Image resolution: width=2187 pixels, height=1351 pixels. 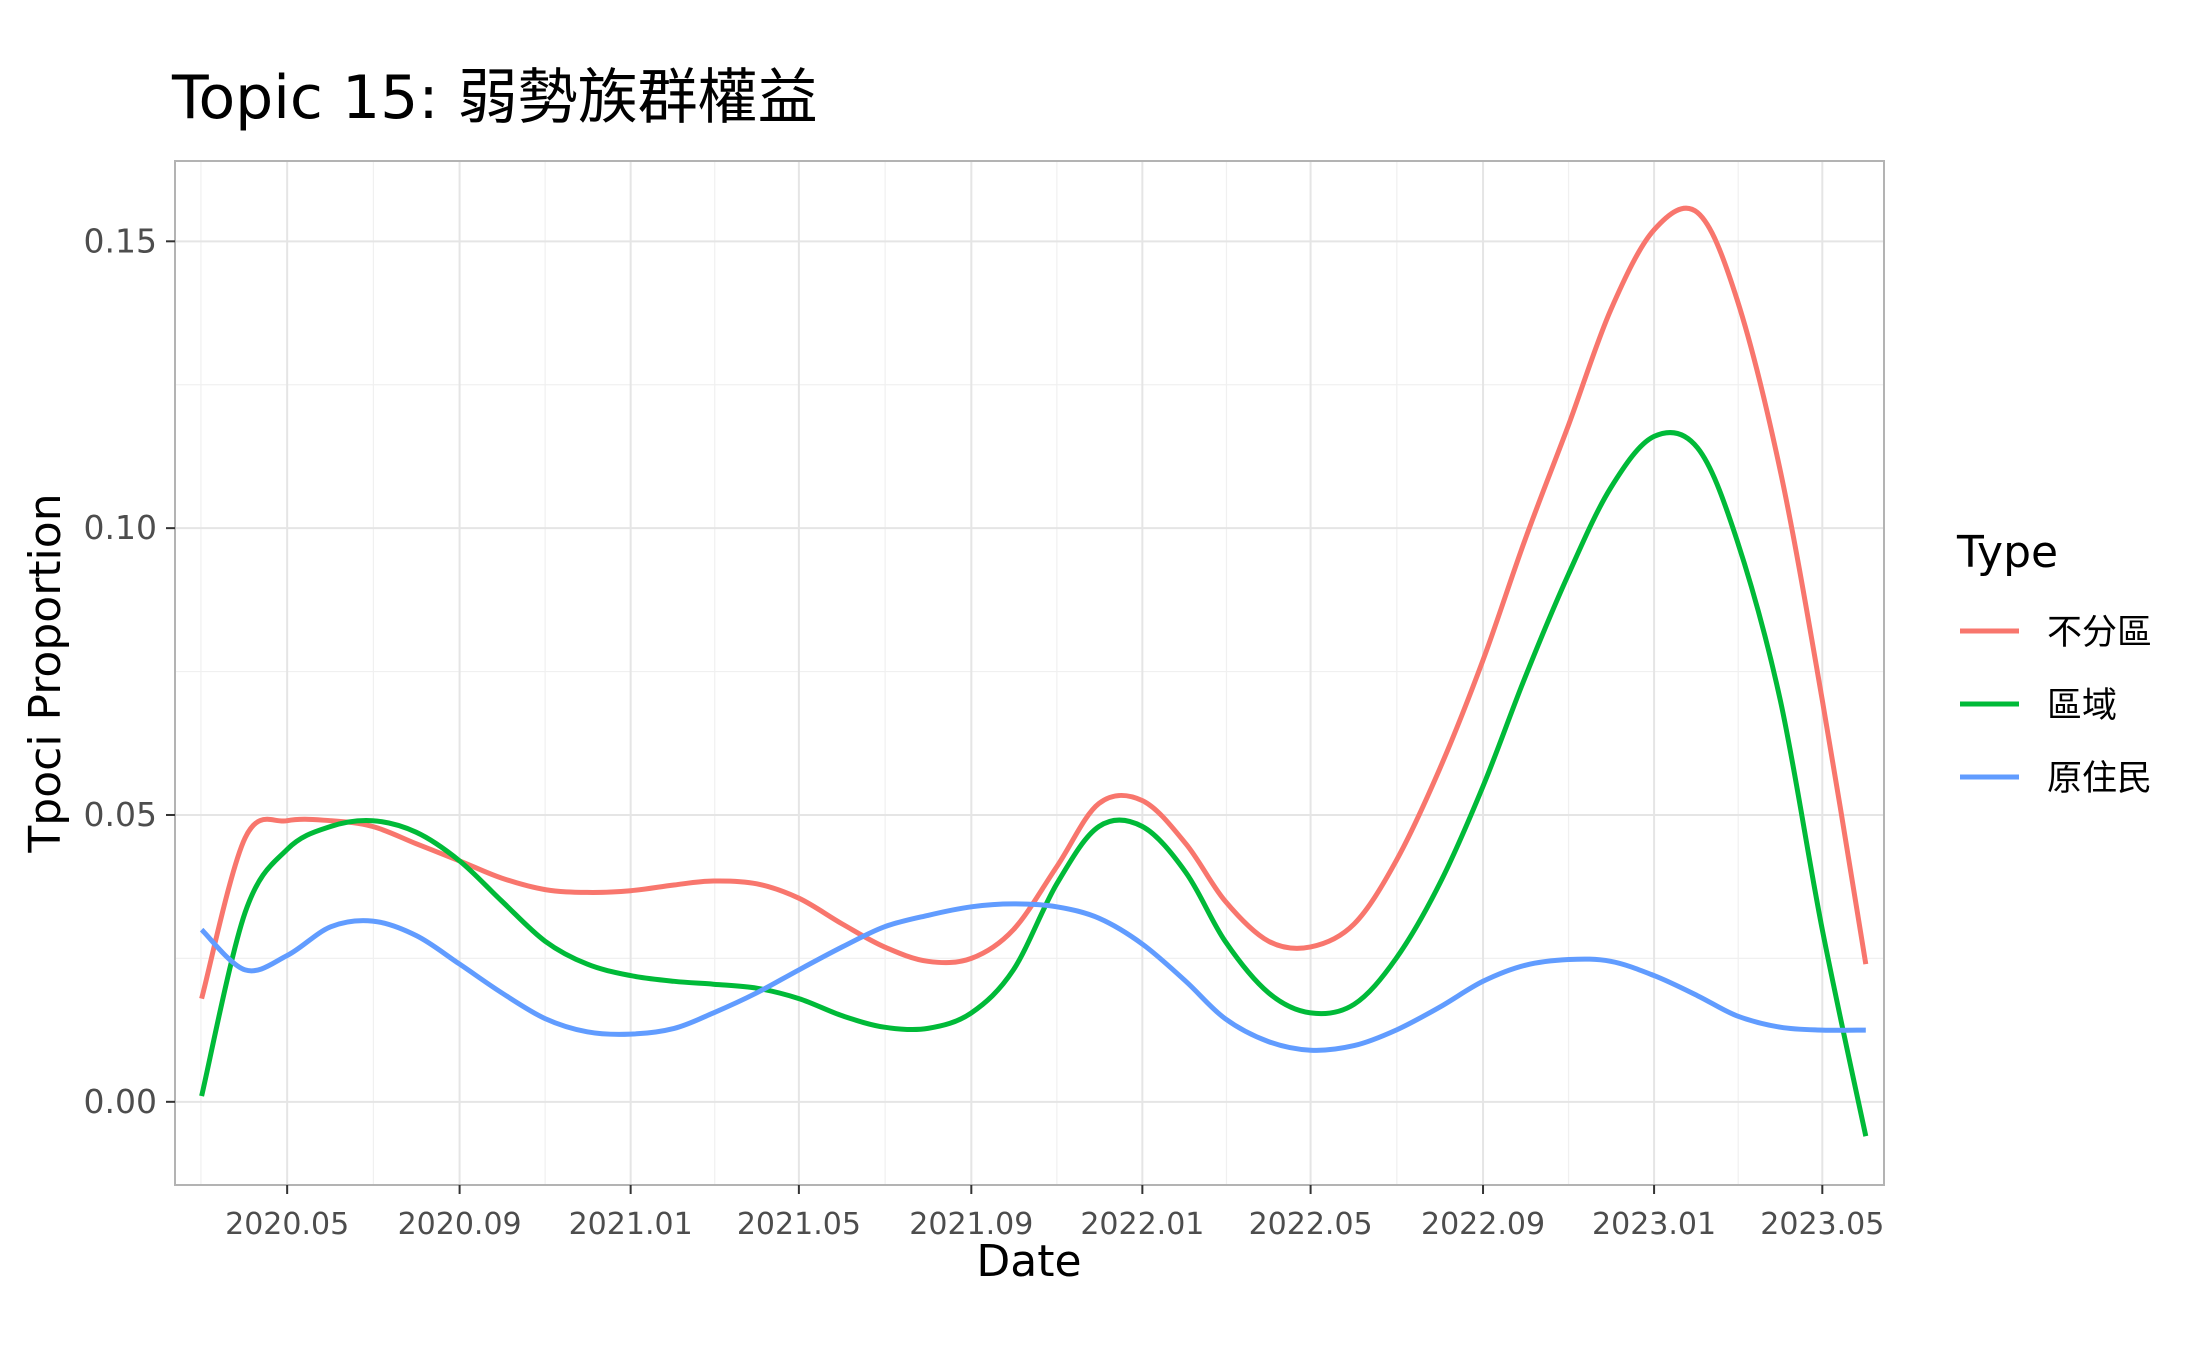 What do you see at coordinates (2007, 552) in the screenshot?
I see `legend-title: Type` at bounding box center [2007, 552].